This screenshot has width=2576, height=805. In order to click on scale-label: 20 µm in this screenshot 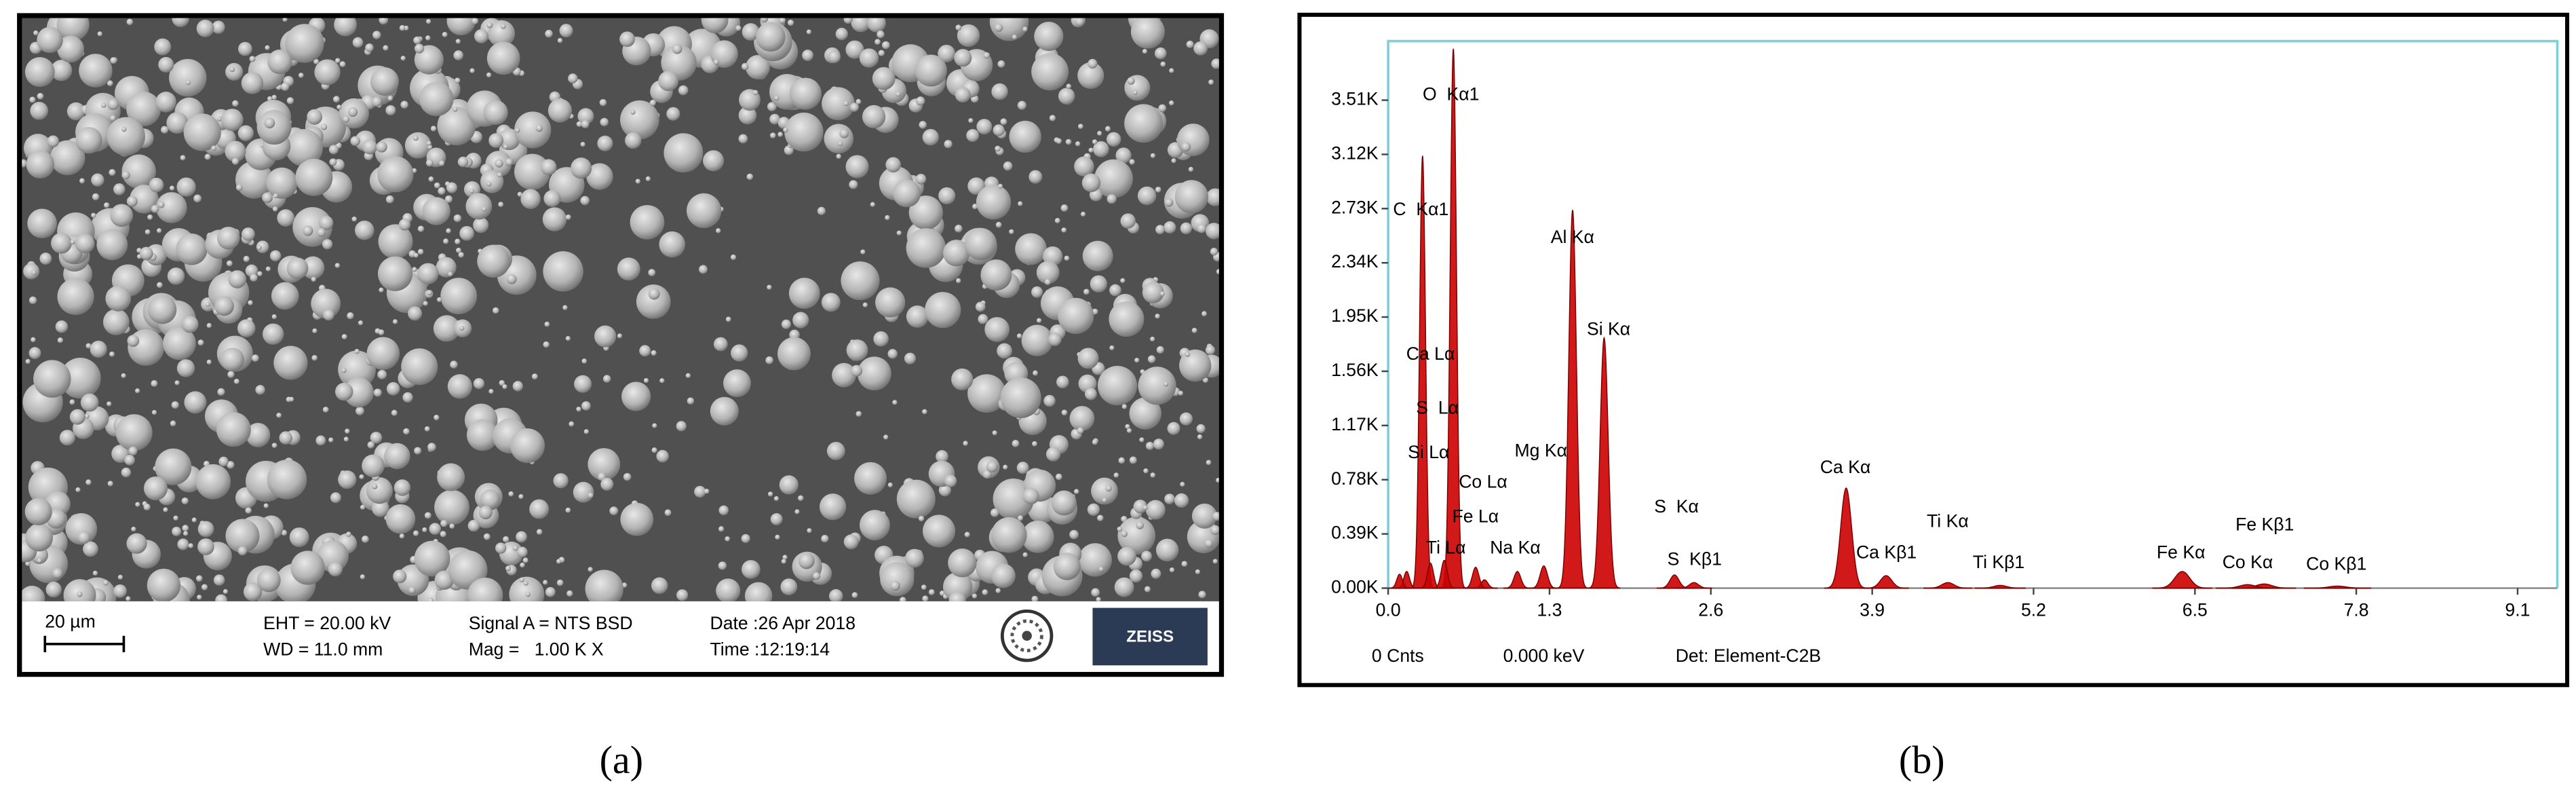, I will do `click(70, 621)`.